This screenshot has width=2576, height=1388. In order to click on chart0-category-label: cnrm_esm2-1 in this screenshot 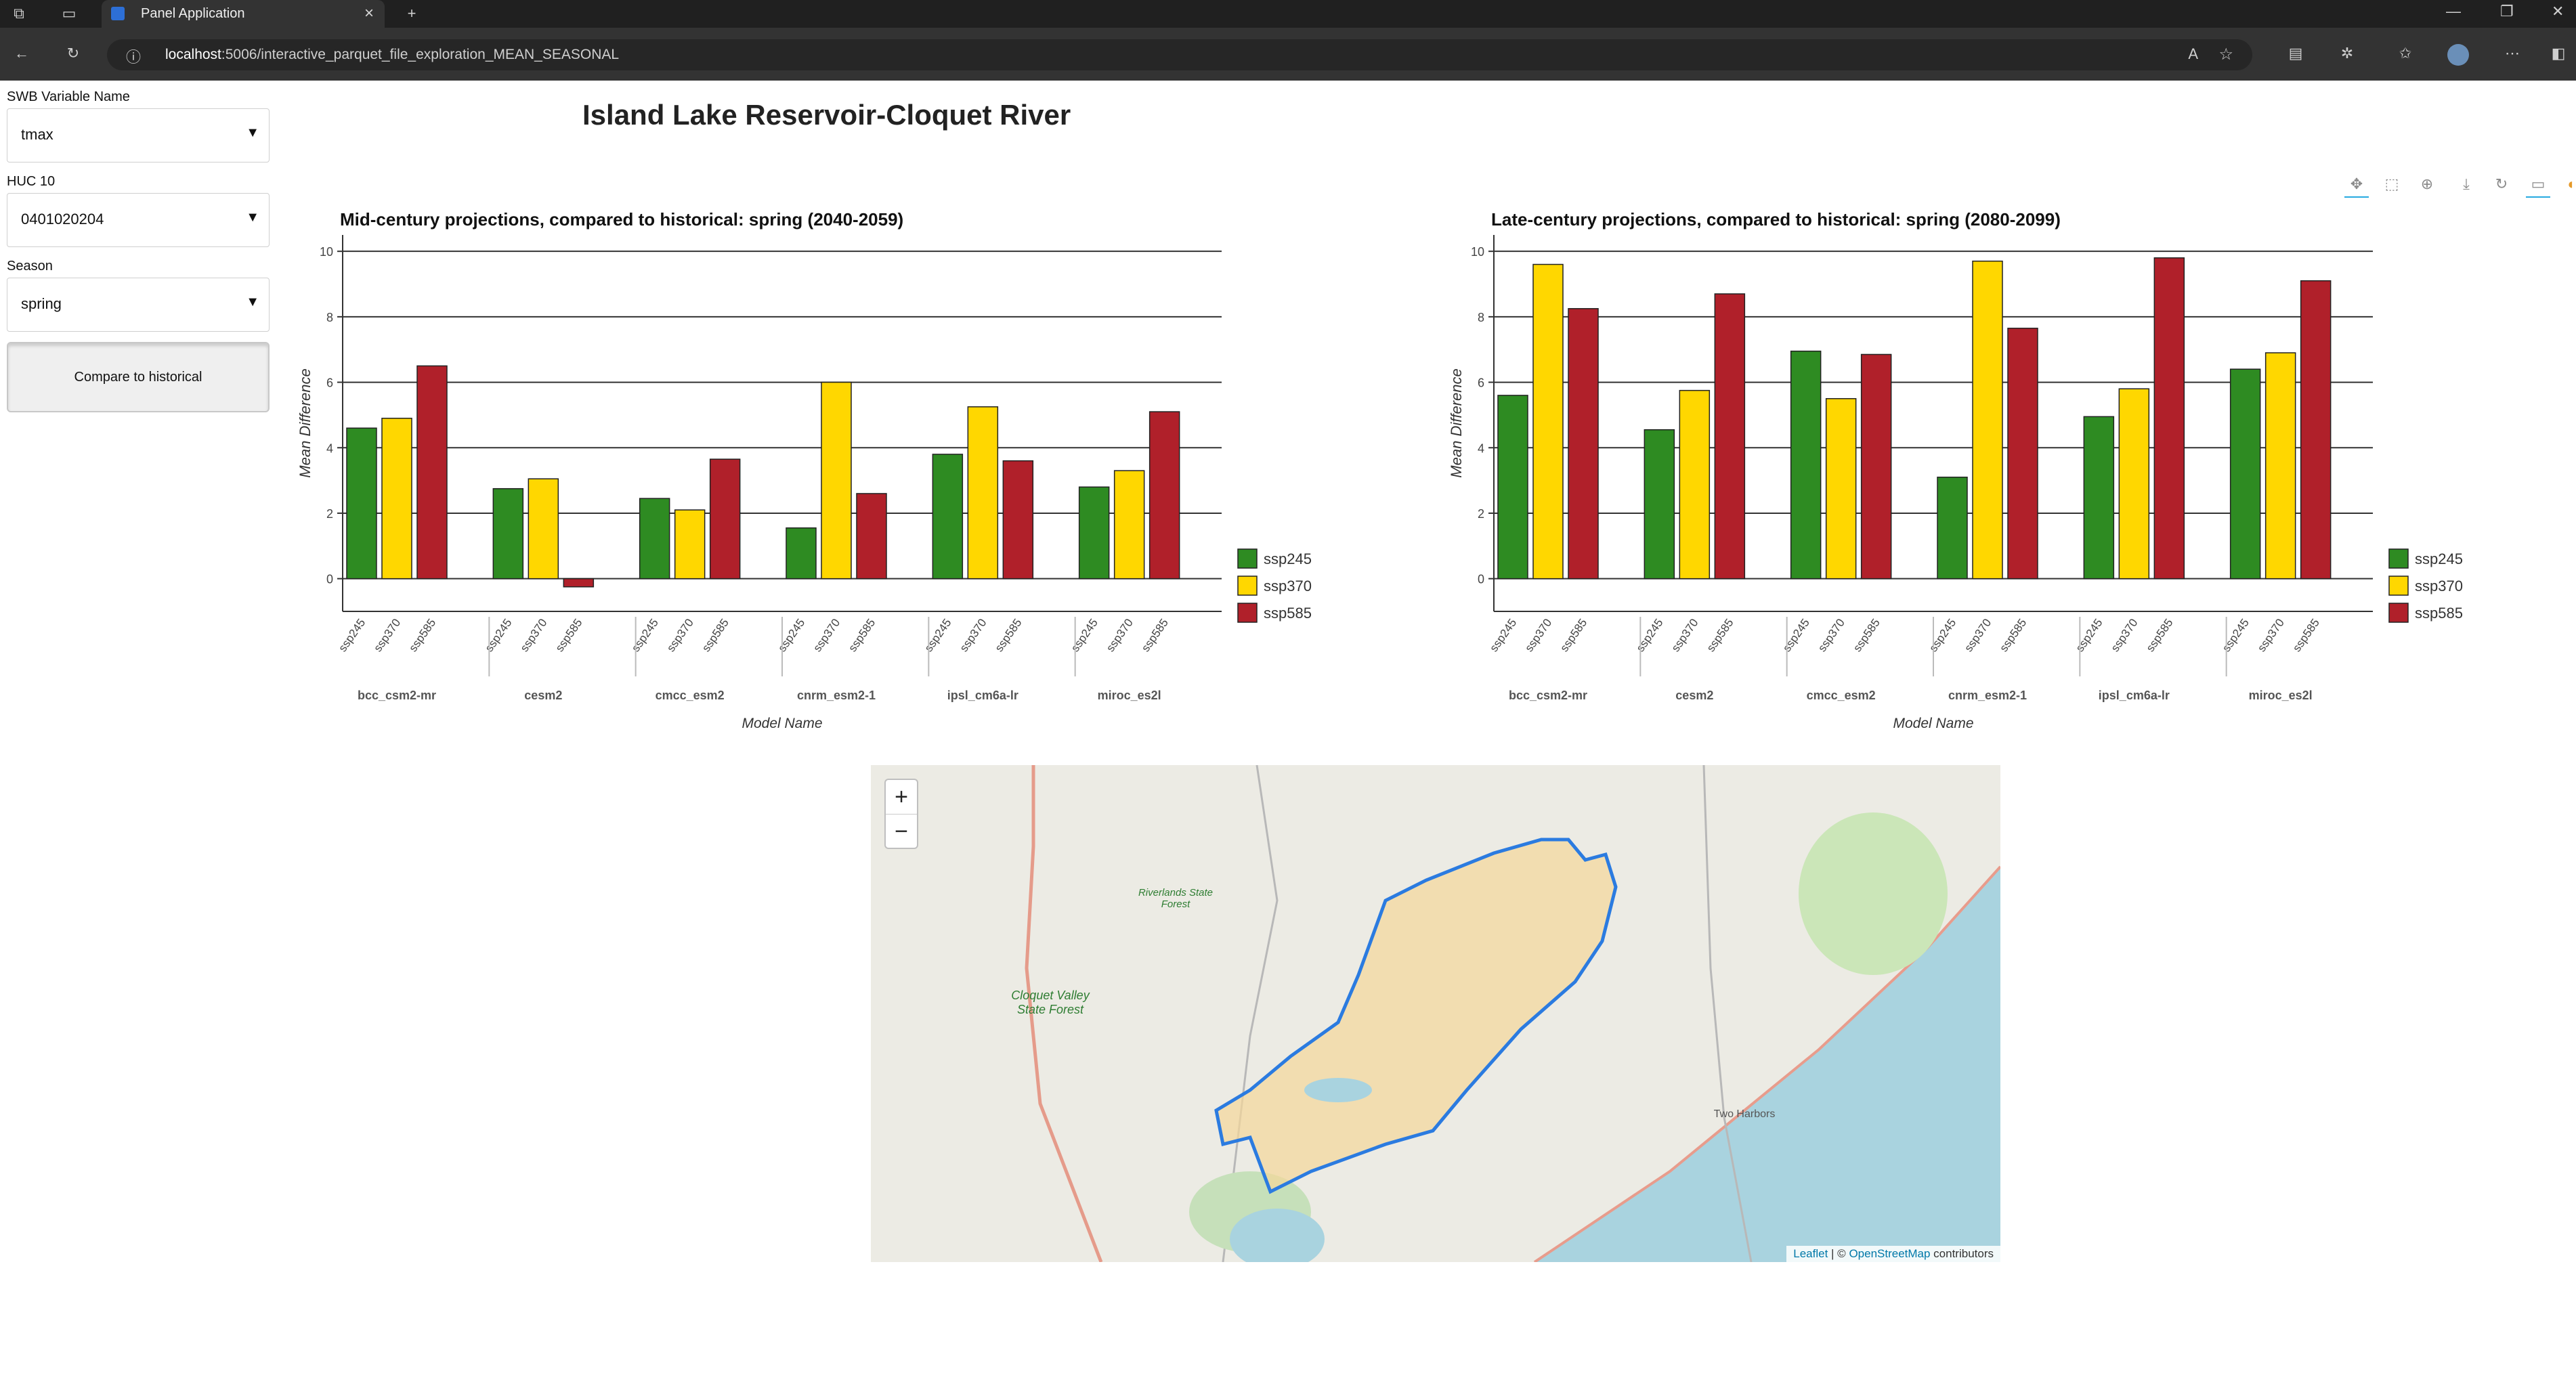, I will do `click(836, 696)`.